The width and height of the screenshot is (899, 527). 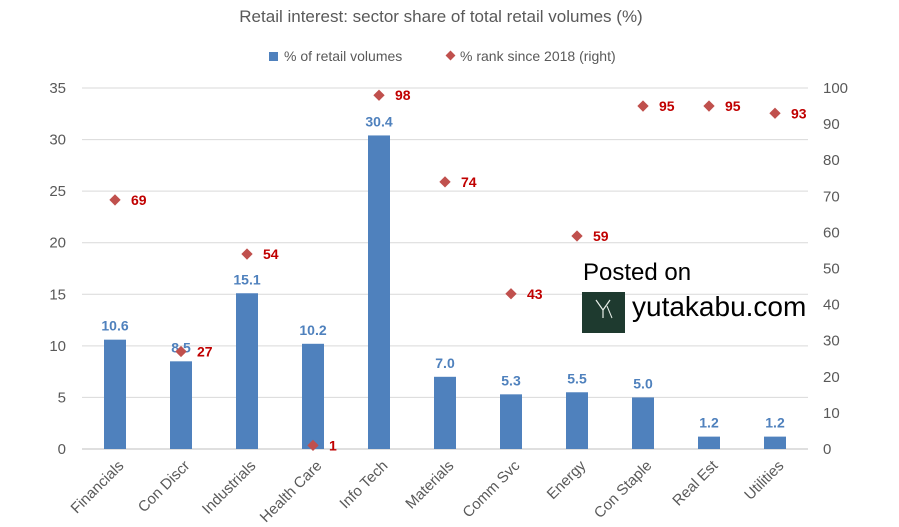 What do you see at coordinates (567, 480) in the screenshot?
I see `category-label: Energy` at bounding box center [567, 480].